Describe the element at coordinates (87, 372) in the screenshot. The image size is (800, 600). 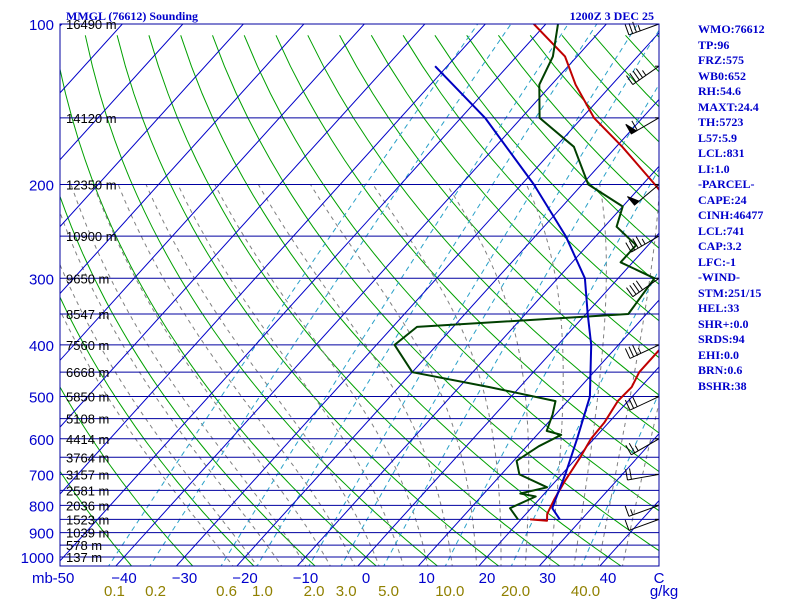
I see `height-label: 6668 m` at that location.